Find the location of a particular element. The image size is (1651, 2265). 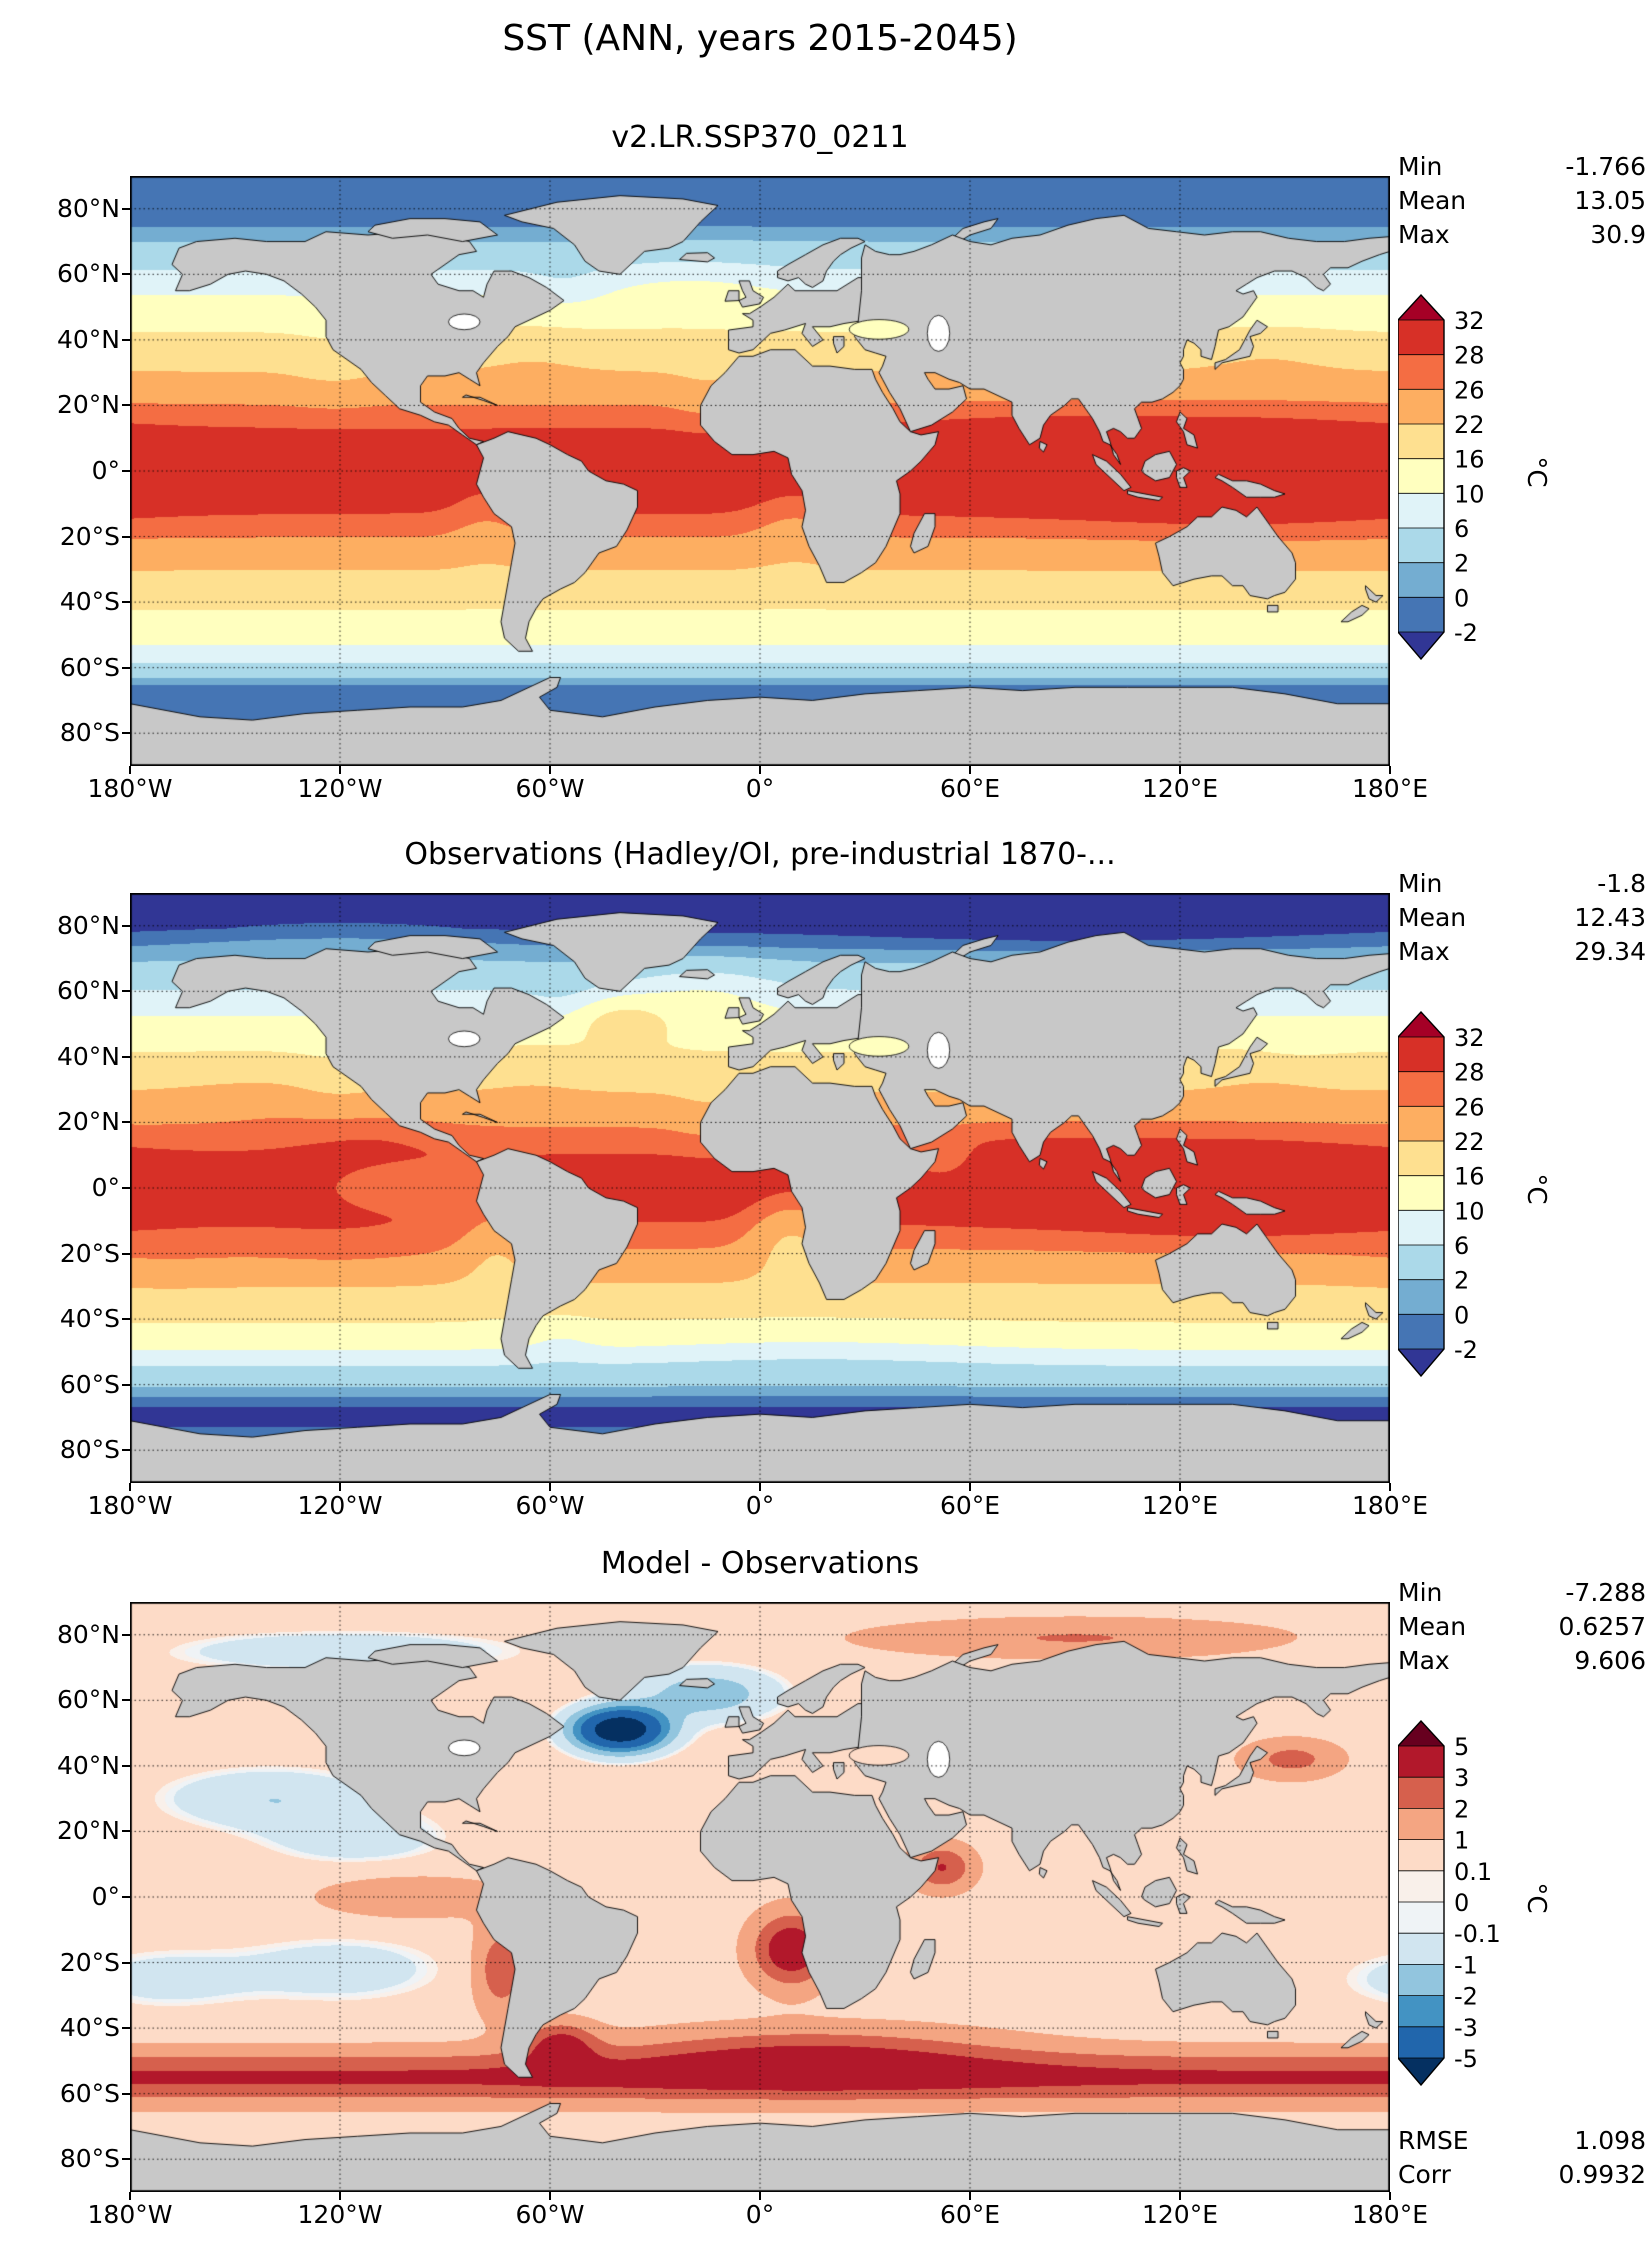

stat-max: Max 29.34 is located at coordinates (1522, 952).